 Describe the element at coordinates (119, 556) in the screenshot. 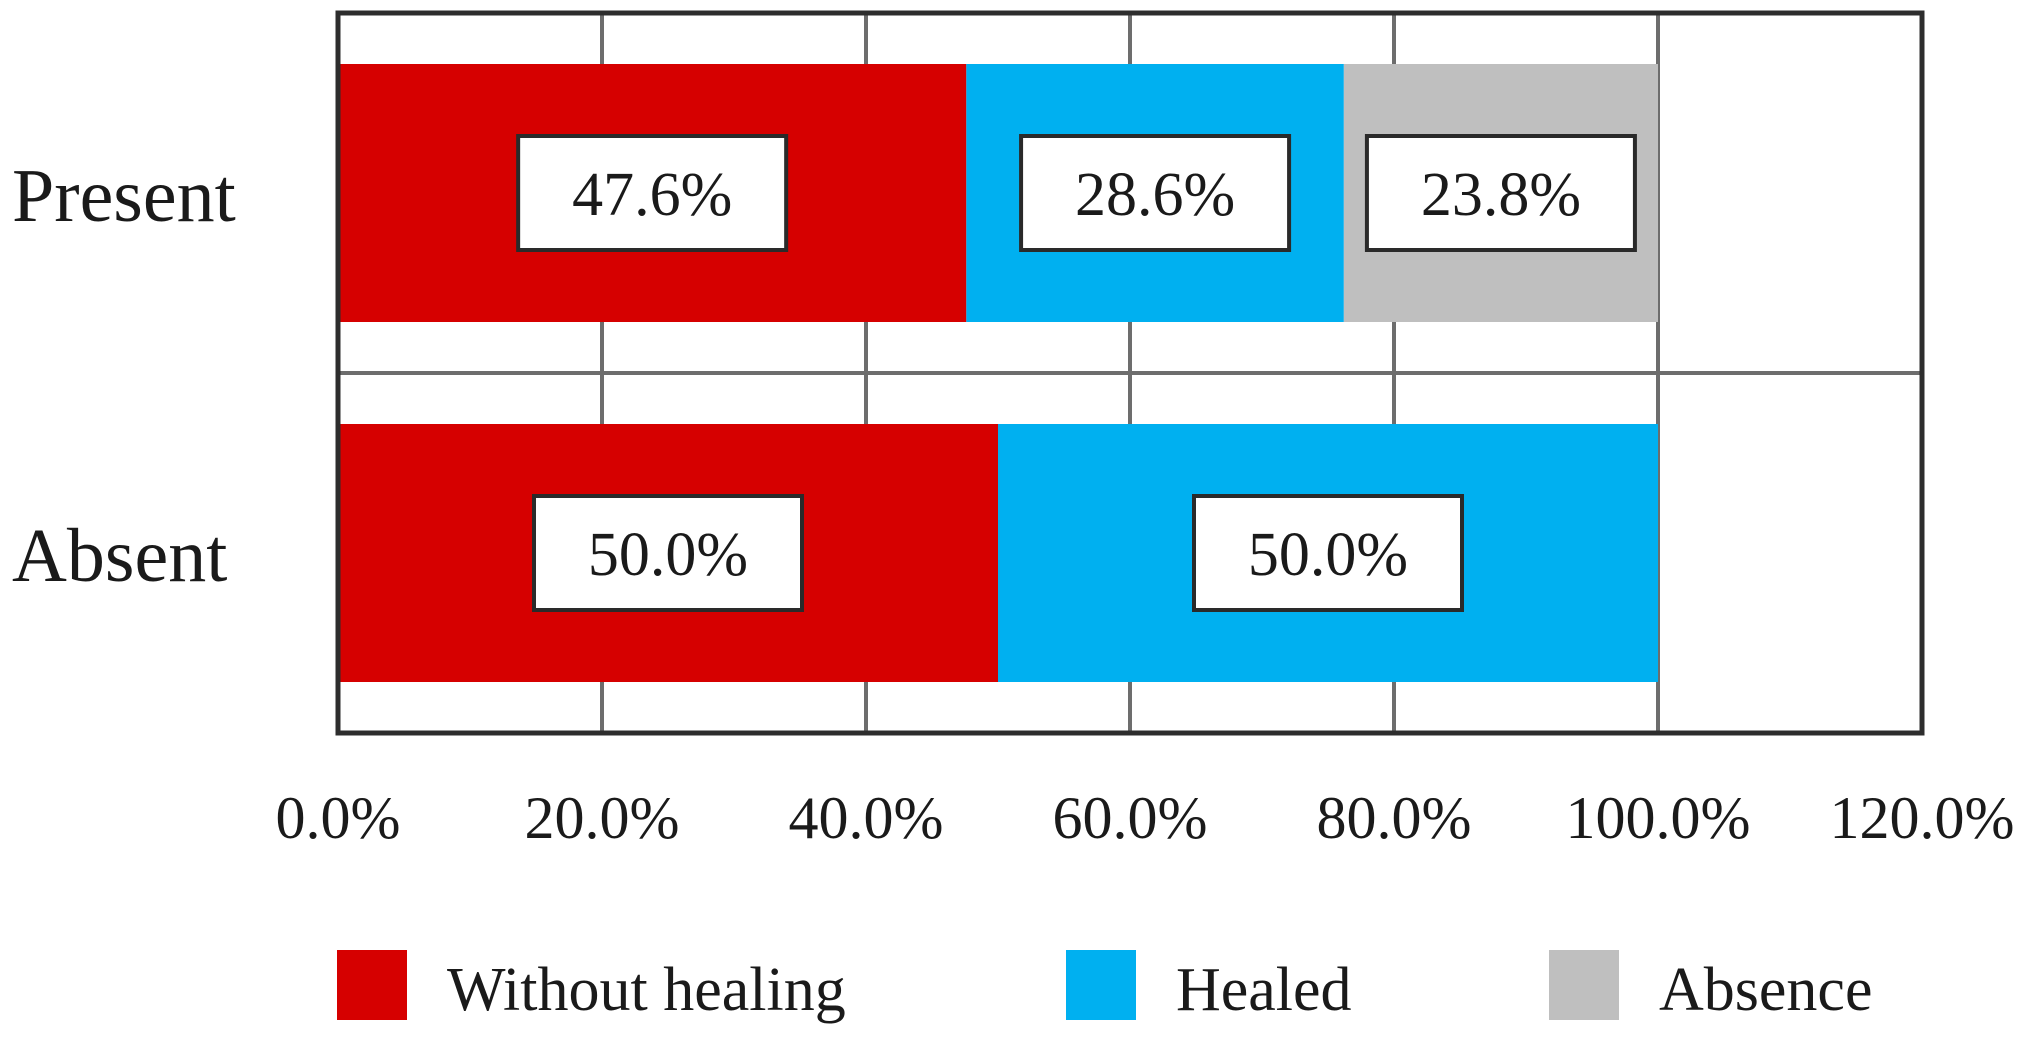

I see `category-label-absent: Absent` at that location.